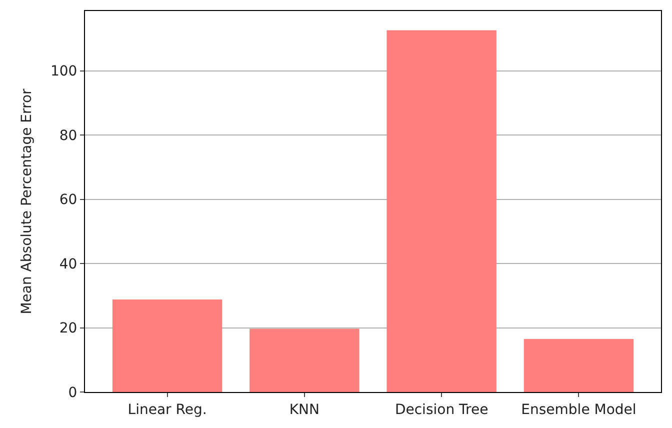 The image size is (672, 428). Describe the element at coordinates (73, 392) in the screenshot. I see `y-tick-label: 0` at that location.